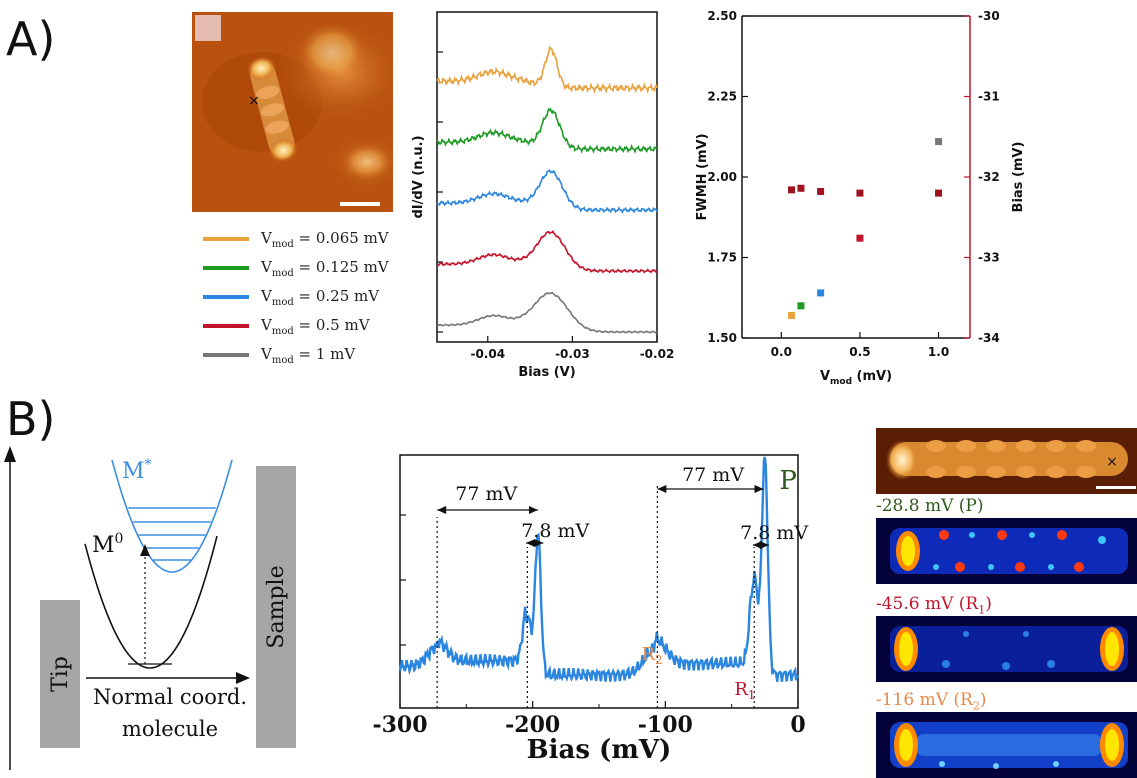 The image size is (1137, 778). I want to click on gap-label-left: 77 mV, so click(486, 494).